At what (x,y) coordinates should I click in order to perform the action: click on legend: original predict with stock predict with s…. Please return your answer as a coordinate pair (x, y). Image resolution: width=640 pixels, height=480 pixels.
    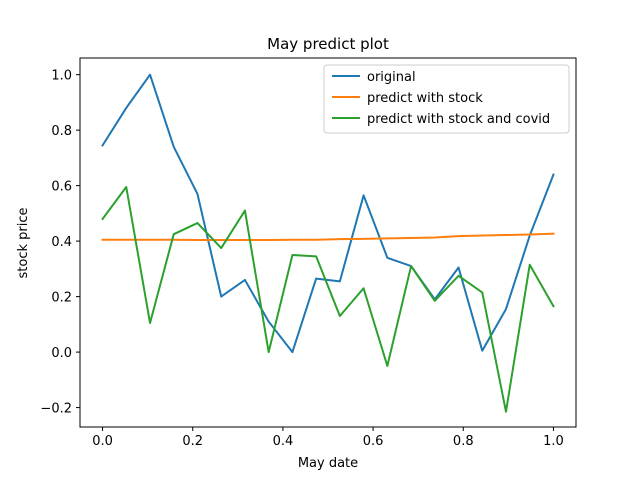
    Looking at the image, I should click on (446, 99).